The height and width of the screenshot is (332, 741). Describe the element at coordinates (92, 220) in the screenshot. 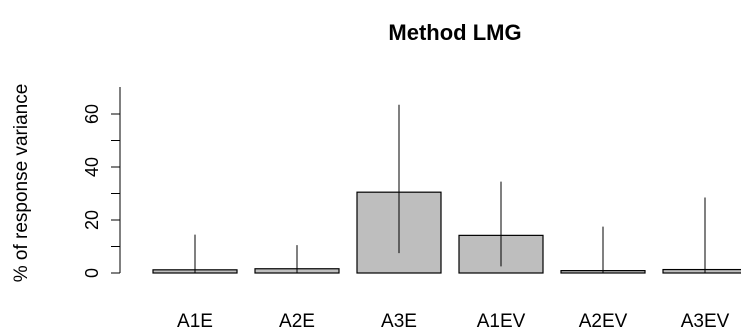

I see `y-tick-label: 20` at that location.